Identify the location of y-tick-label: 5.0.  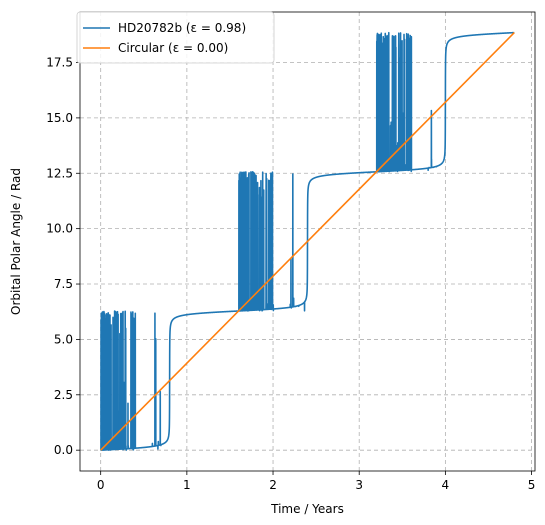
(63, 339).